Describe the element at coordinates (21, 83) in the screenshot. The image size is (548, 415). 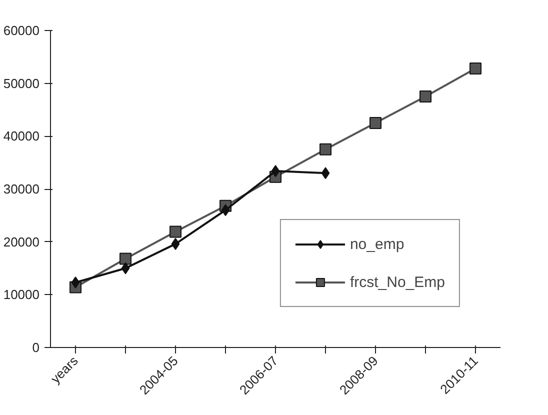
I see `y-tick-label: 50000` at that location.